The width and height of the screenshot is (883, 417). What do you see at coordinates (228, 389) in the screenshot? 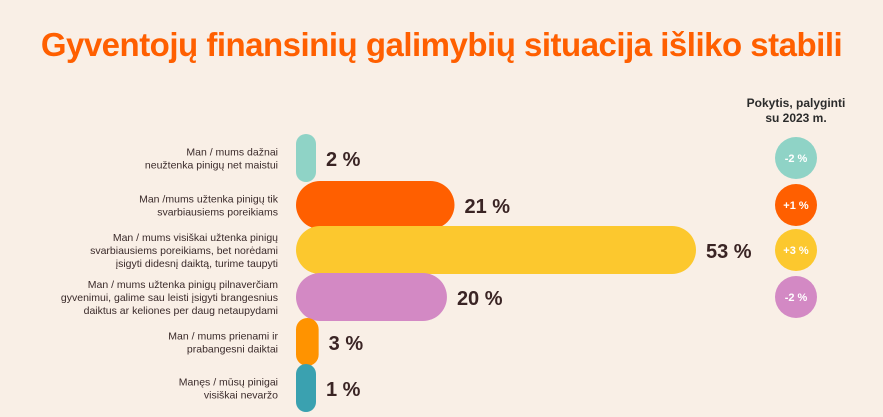
I see `category-label: Manęs / mūsų pinigai visiškai nevaržo` at bounding box center [228, 389].